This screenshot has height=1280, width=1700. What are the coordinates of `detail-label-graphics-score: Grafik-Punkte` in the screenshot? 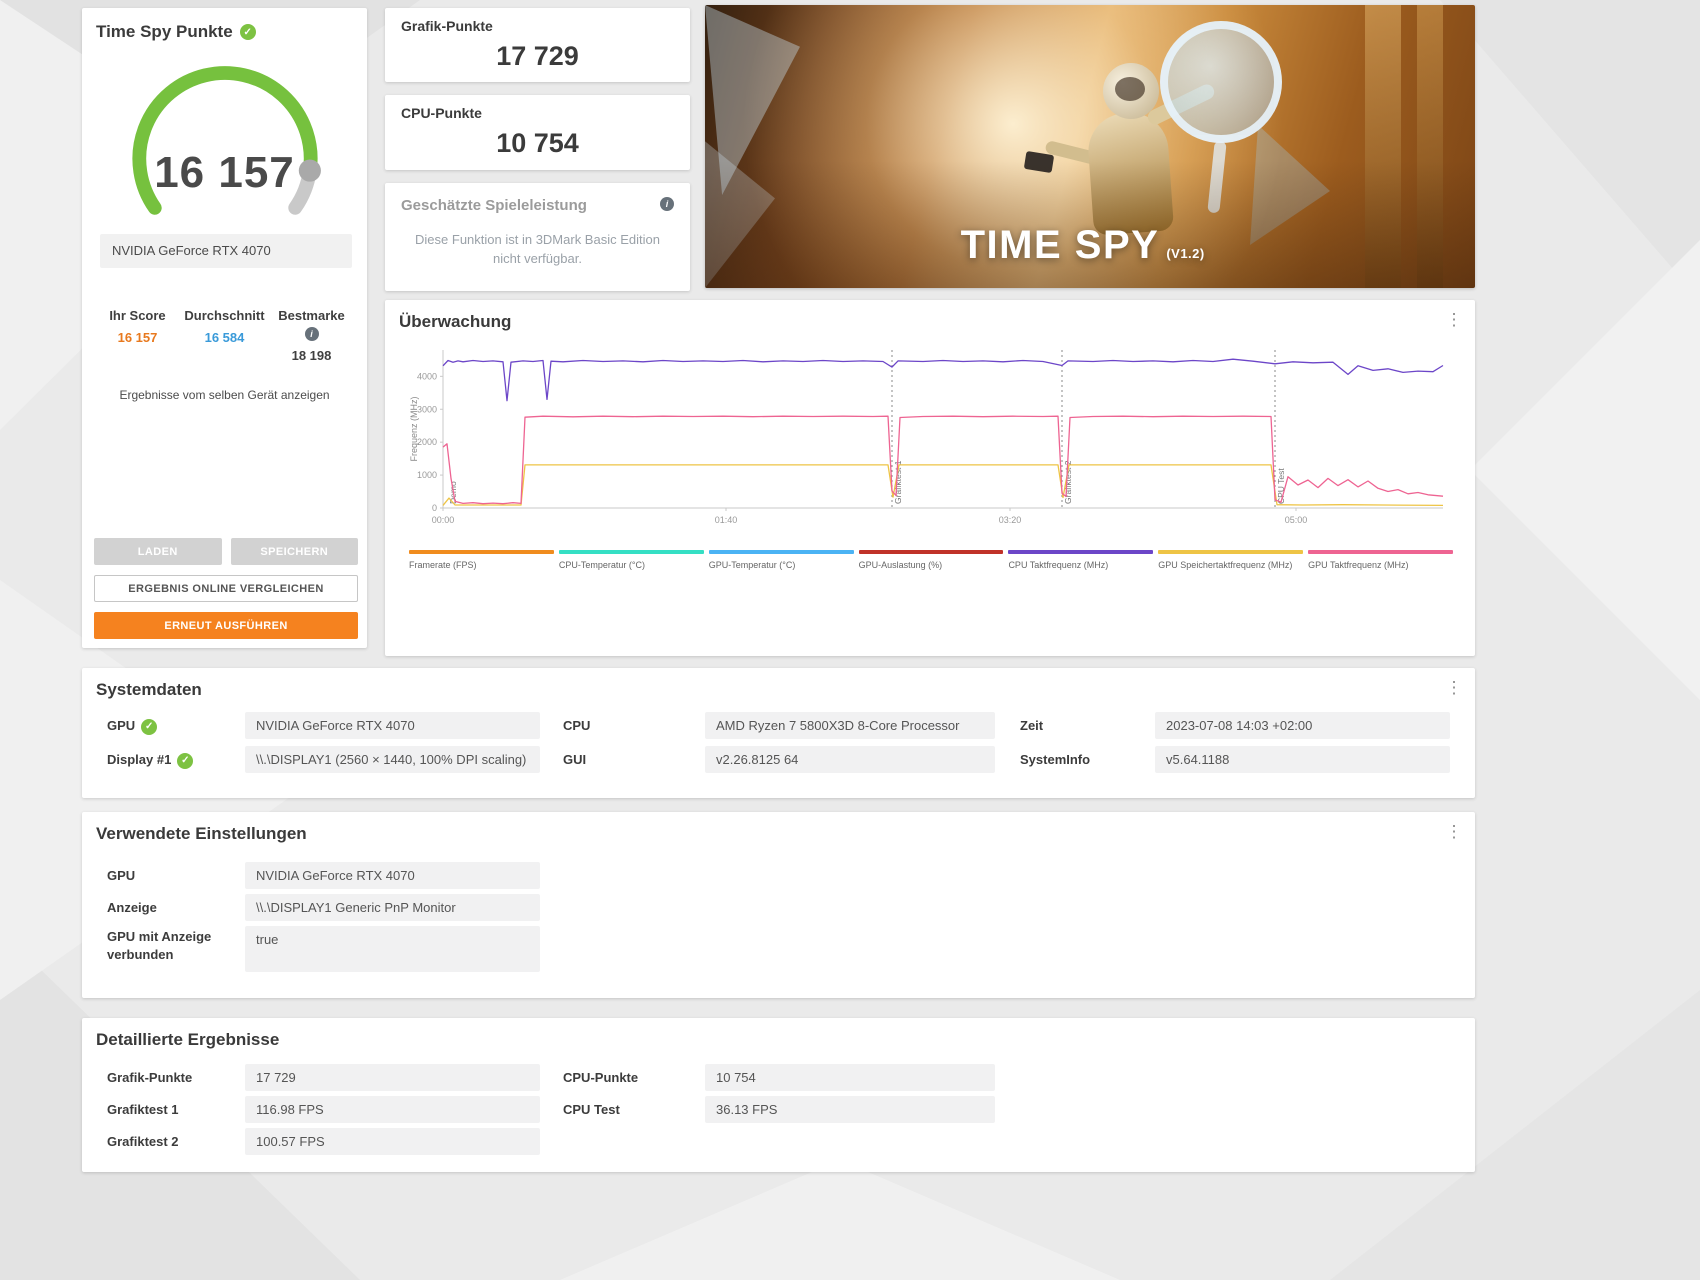 It's located at (150, 1077).